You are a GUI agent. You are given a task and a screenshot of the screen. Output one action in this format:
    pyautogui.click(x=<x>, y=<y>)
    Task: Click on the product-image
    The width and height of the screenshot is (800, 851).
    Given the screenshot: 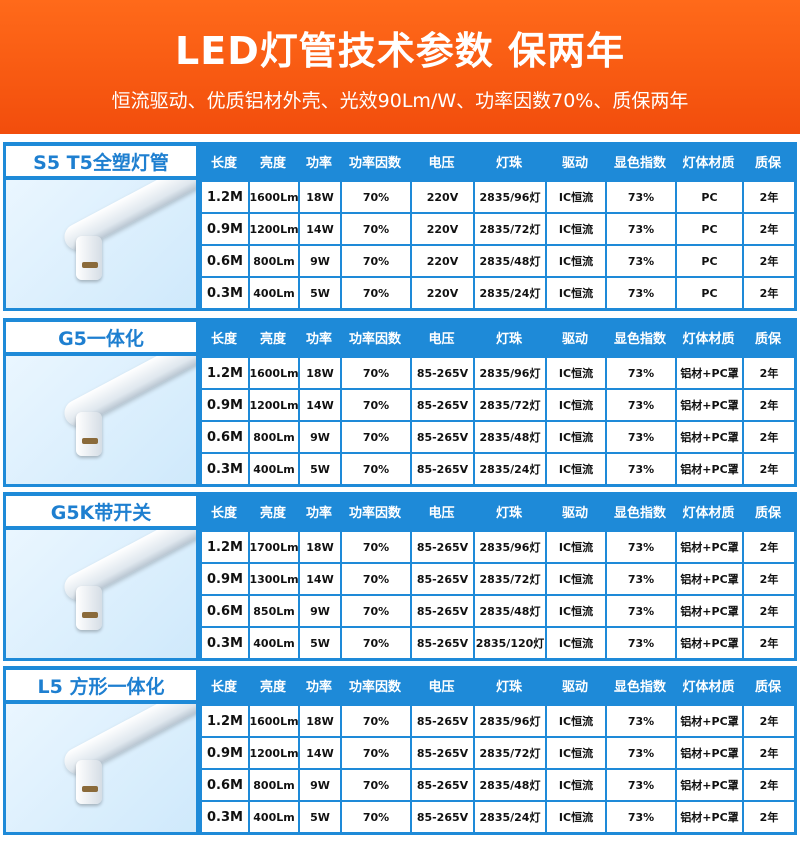 What is the action you would take?
    pyautogui.click(x=101, y=594)
    